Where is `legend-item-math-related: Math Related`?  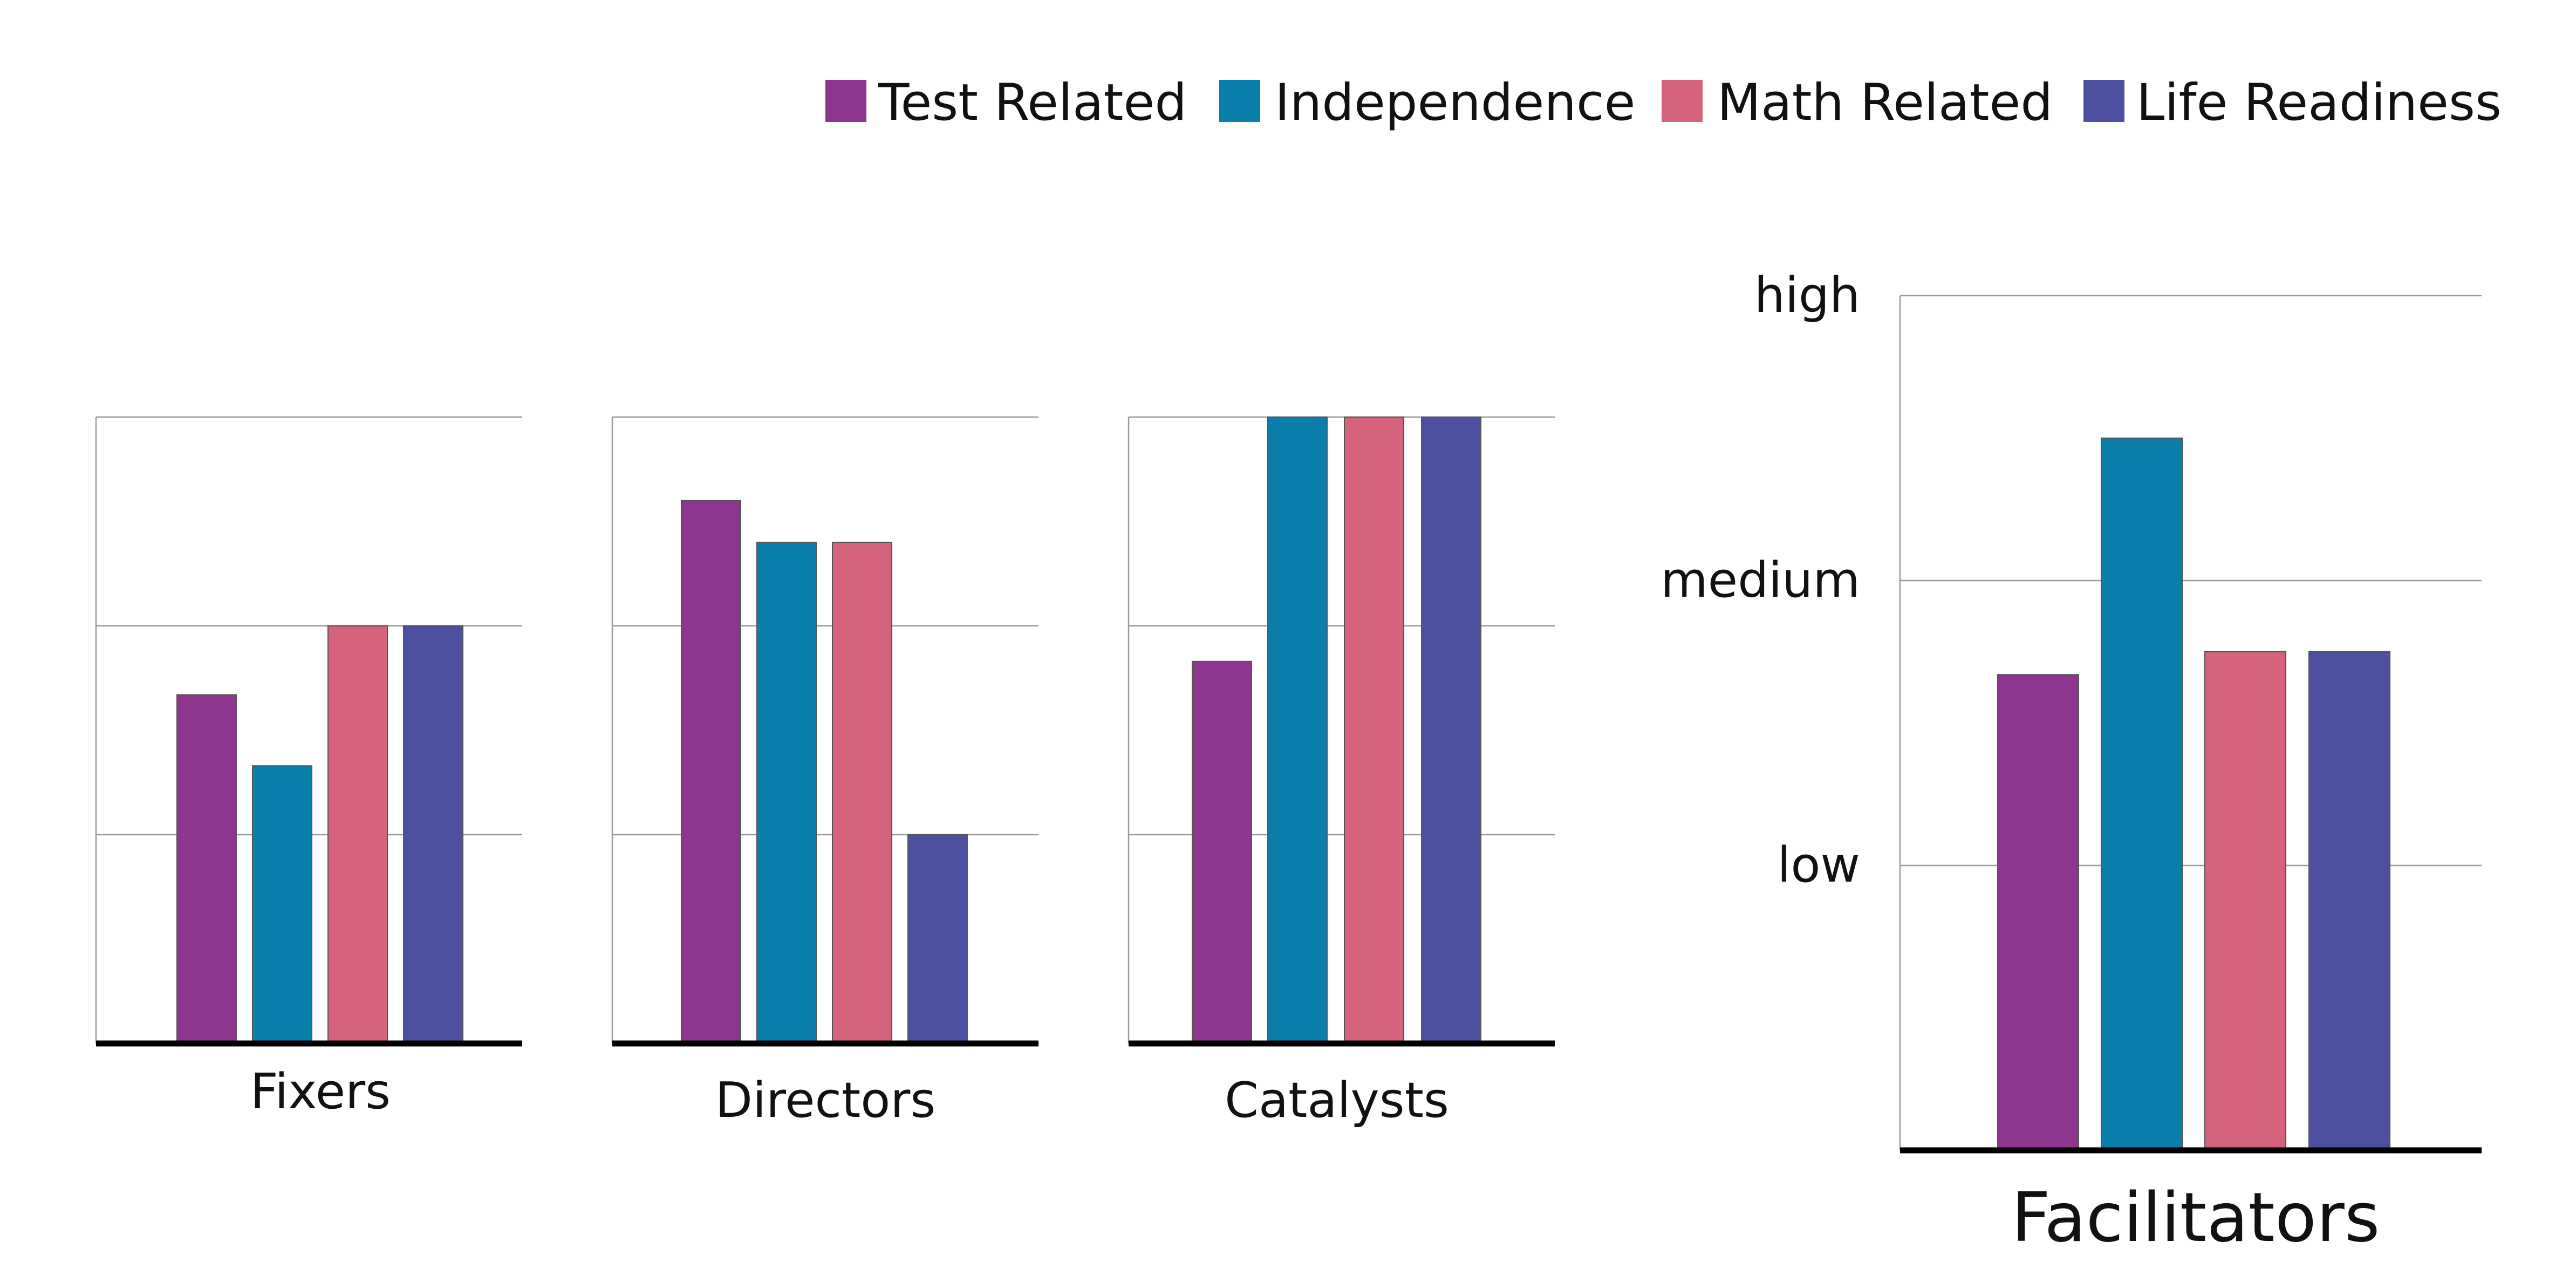 legend-item-math-related: Math Related is located at coordinates (1857, 102).